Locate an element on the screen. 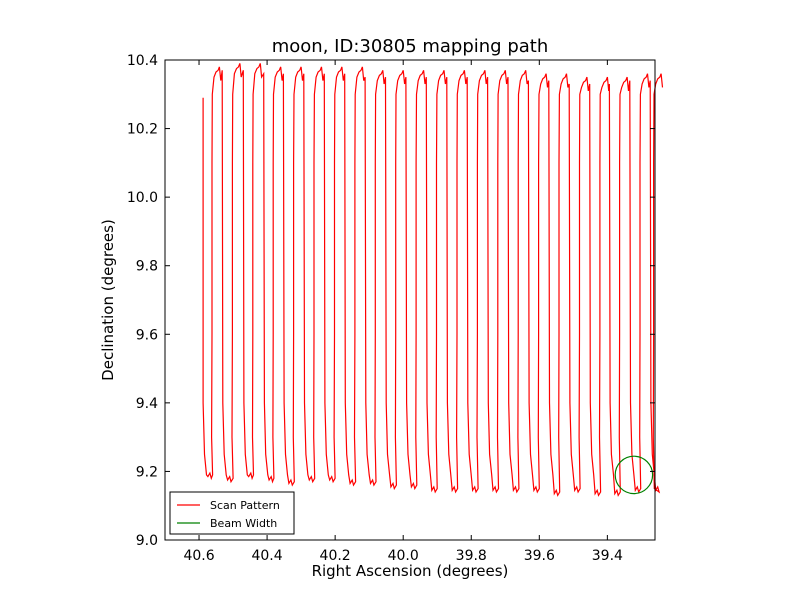 This screenshot has height=600, width=800. y-tick-label: 10.2 is located at coordinates (142, 130).